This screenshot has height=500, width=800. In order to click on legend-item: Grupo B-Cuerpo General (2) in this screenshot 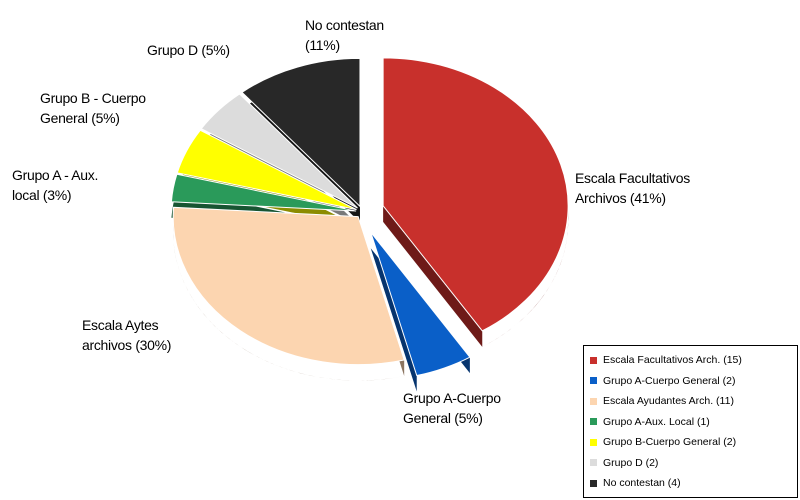, I will do `click(690, 442)`.